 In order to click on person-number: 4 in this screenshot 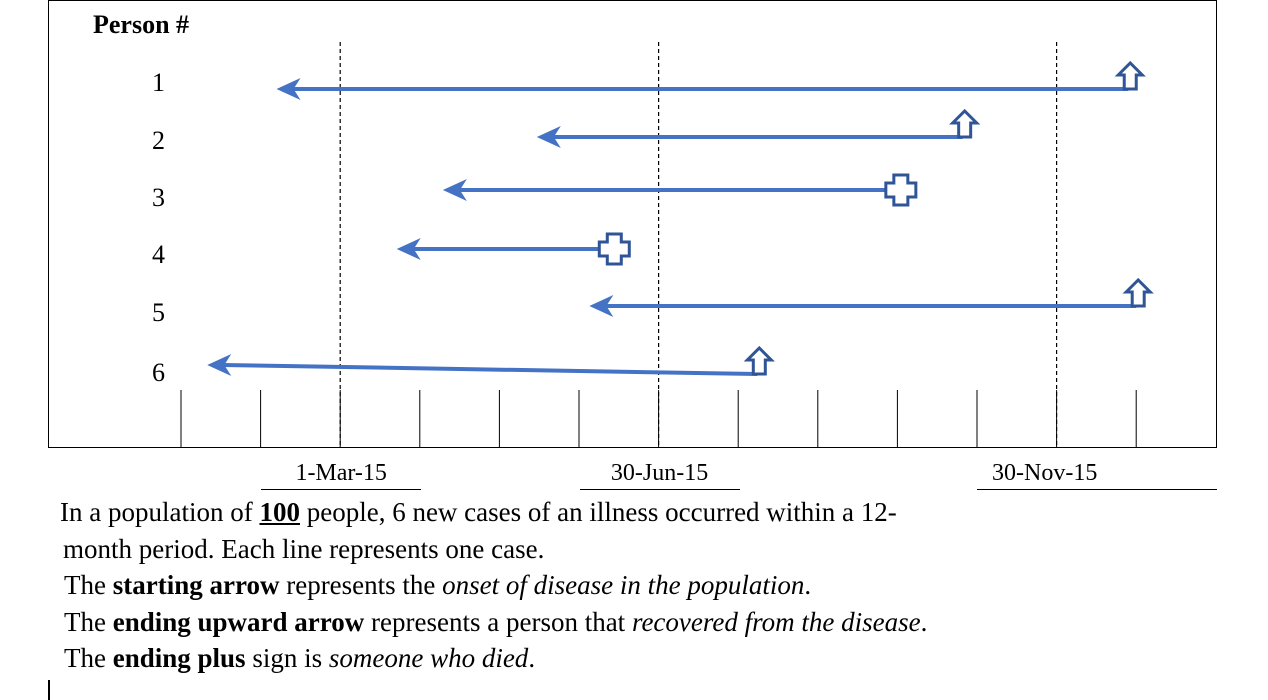, I will do `click(158, 254)`.